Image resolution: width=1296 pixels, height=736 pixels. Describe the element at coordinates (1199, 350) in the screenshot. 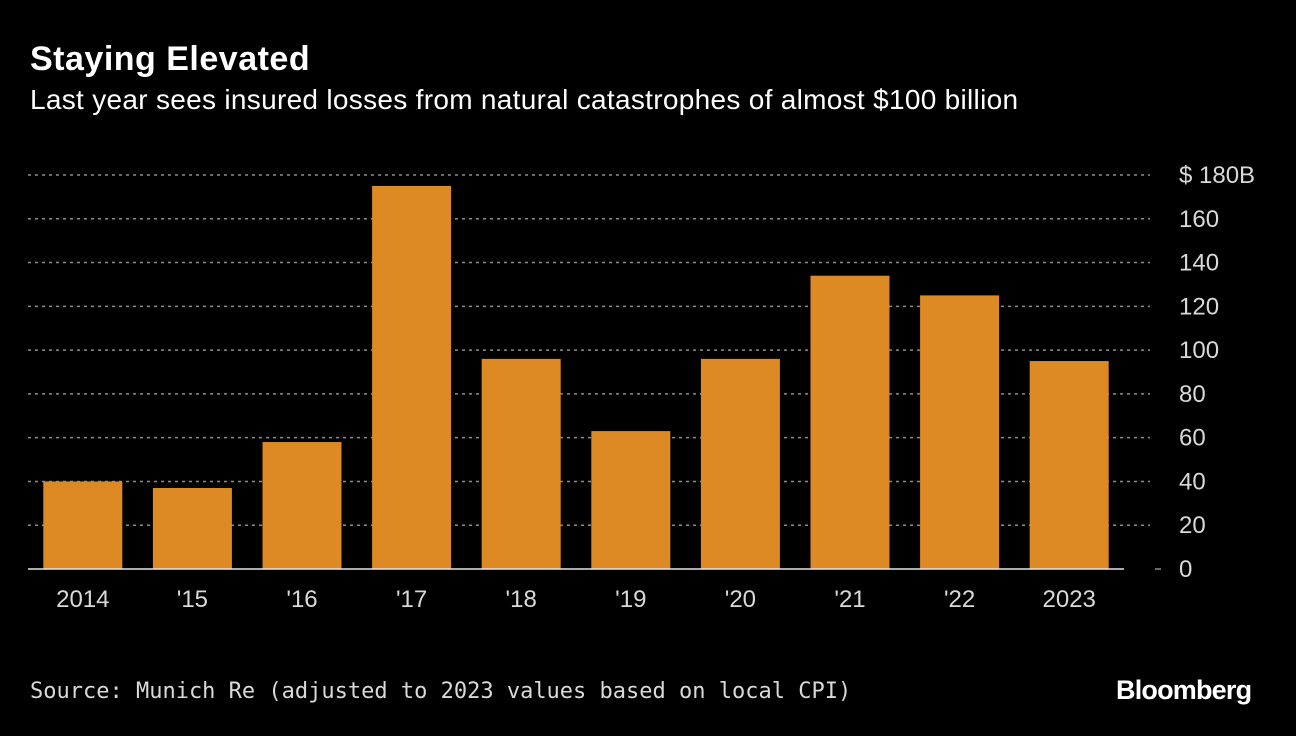

I see `y-tick-label: 100` at that location.